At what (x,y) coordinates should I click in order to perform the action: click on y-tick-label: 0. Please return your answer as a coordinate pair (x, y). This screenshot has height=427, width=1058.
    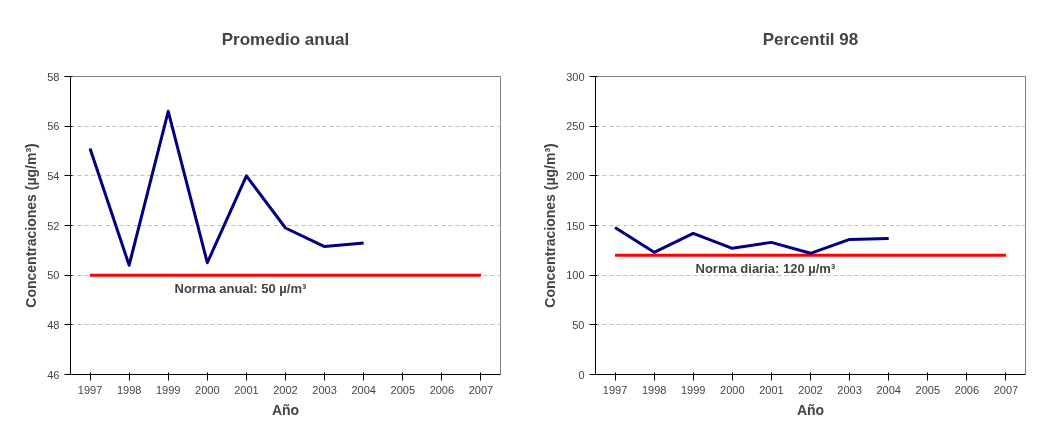
    Looking at the image, I should click on (581, 374).